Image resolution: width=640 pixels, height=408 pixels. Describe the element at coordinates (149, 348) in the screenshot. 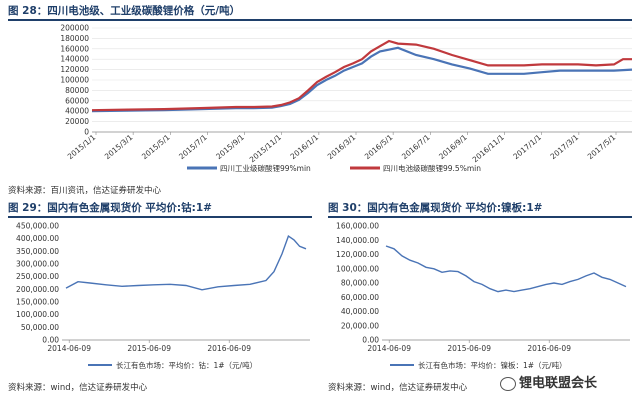

I see `fig29-x-tick-label: 2015-06-09` at that location.